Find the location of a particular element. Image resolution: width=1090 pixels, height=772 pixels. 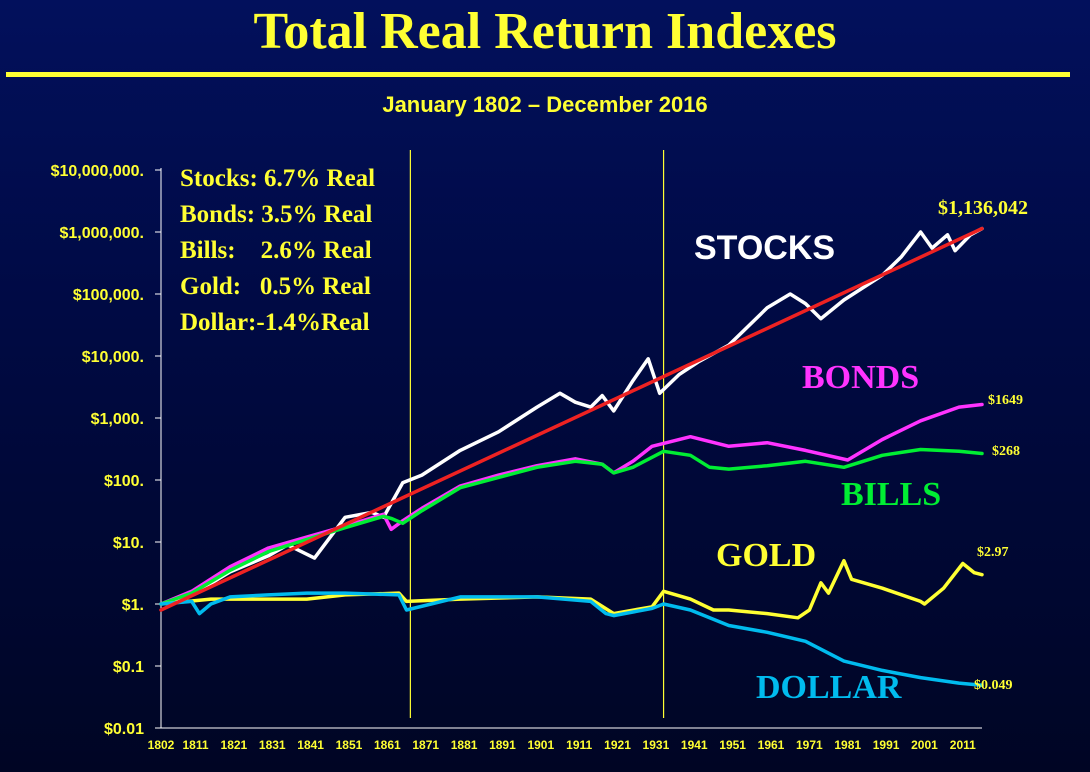

title-underline is located at coordinates (538, 74).